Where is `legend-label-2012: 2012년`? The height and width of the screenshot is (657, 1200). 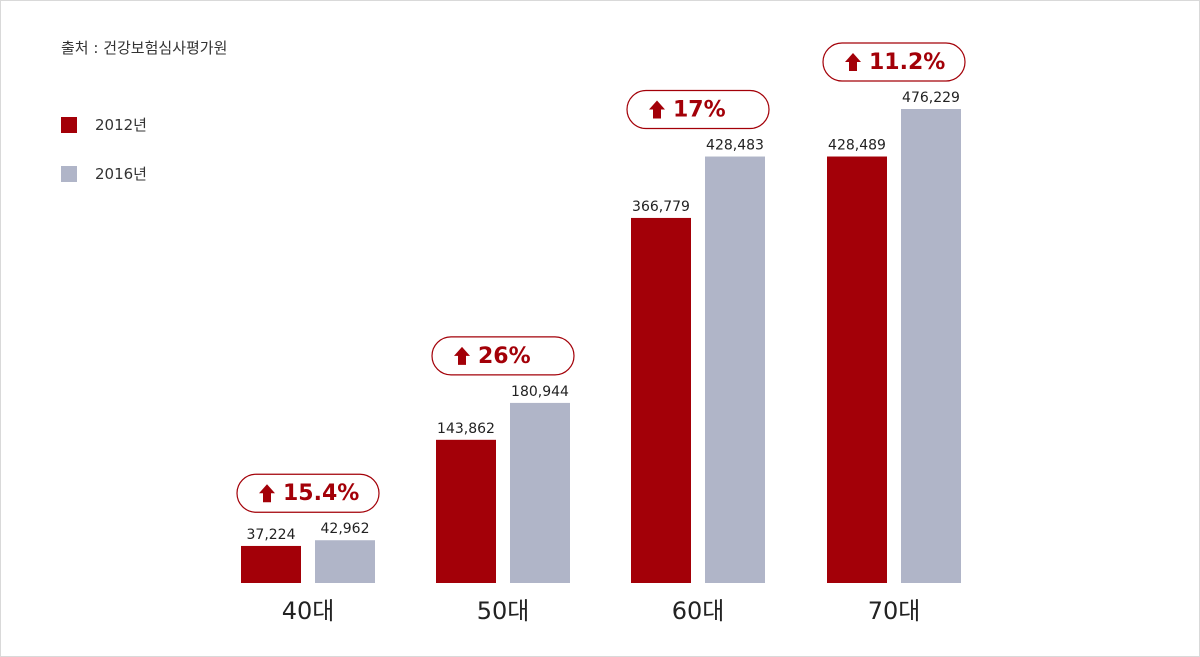
legend-label-2012: 2012년 is located at coordinates (121, 125).